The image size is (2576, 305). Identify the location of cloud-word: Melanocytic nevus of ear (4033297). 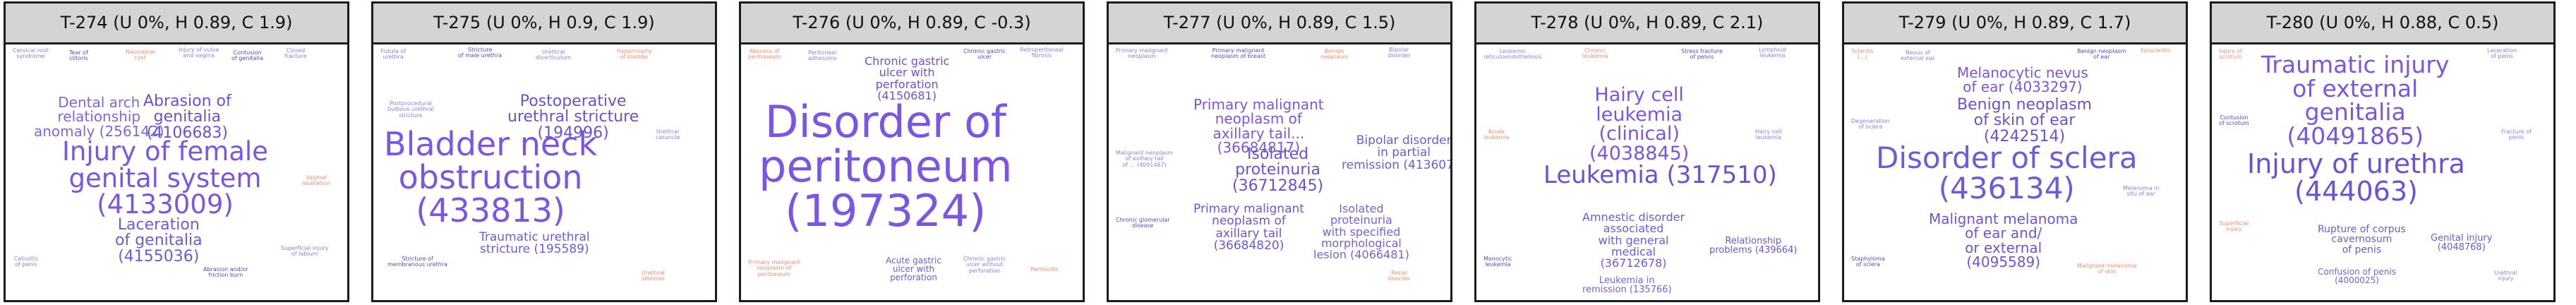
(2022, 80).